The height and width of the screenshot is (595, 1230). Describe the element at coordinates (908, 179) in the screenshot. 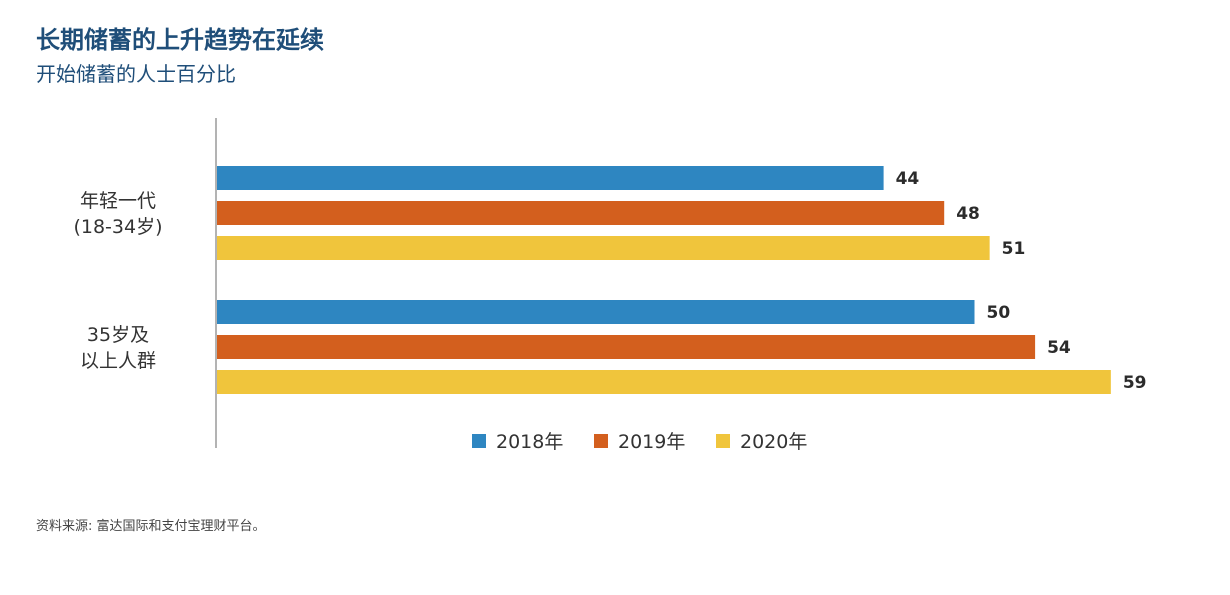

I see `data-label: 44` at that location.